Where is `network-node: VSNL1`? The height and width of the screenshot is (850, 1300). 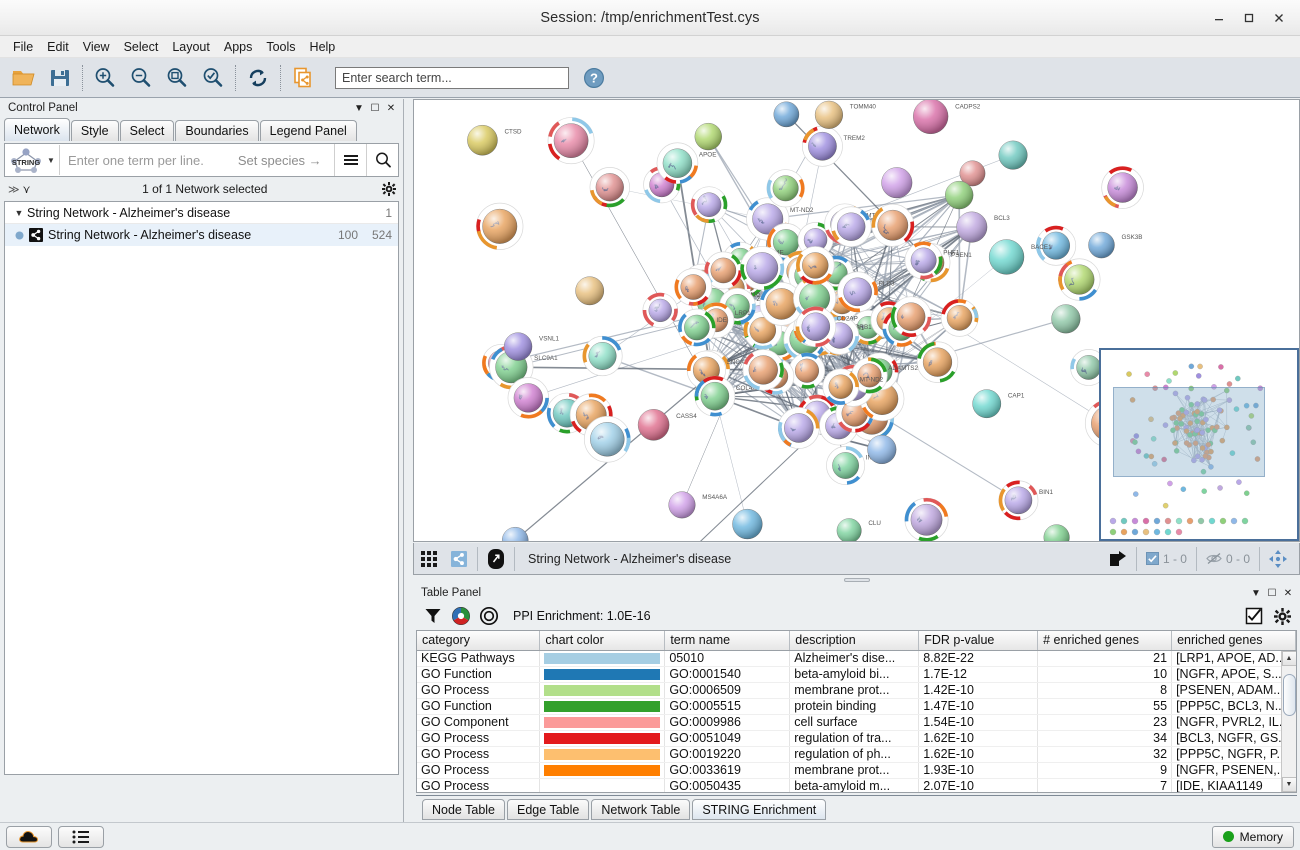
network-node: VSNL1 is located at coordinates (531, 346).